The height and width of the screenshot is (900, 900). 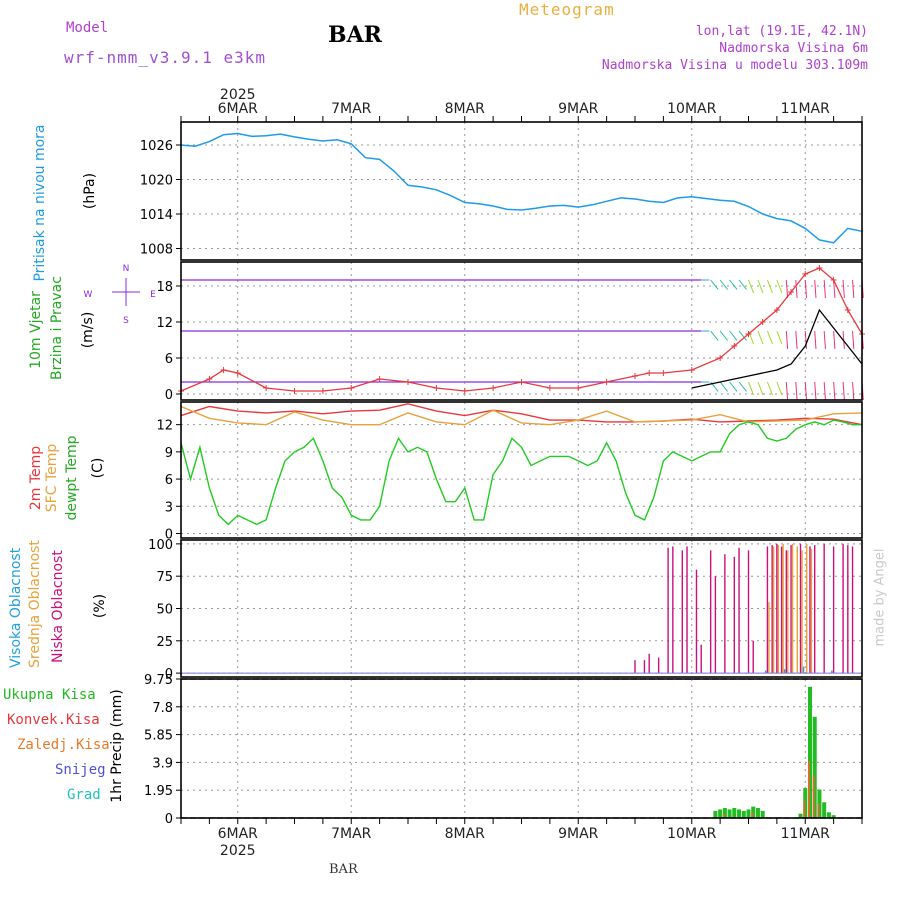 What do you see at coordinates (164, 323) in the screenshot?
I see `ytick-label: 12` at bounding box center [164, 323].